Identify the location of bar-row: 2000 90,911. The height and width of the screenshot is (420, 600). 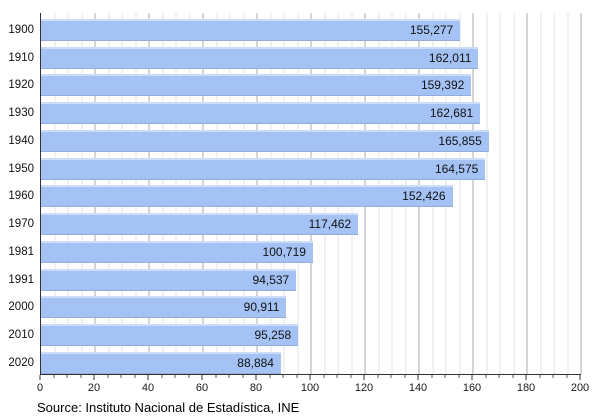
(294, 305).